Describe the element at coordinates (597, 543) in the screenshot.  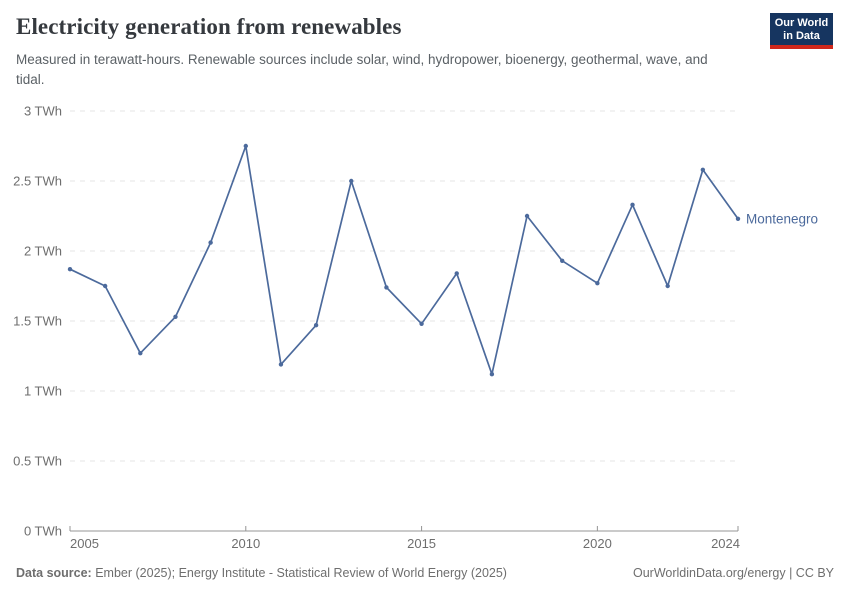
I see `x-tick-label: 2020` at that location.